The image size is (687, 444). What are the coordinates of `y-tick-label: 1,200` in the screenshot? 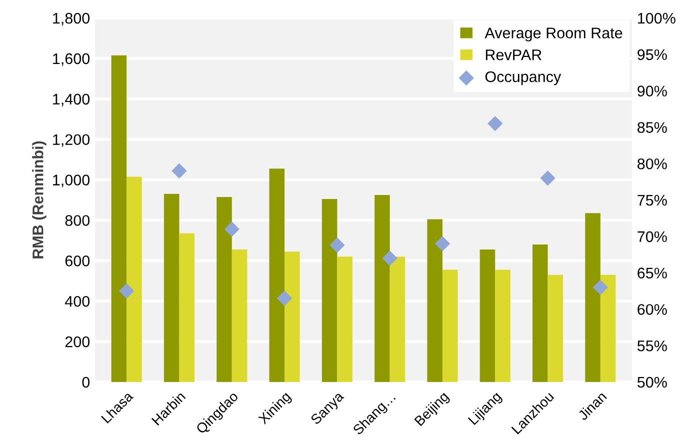 It's located at (71, 140).